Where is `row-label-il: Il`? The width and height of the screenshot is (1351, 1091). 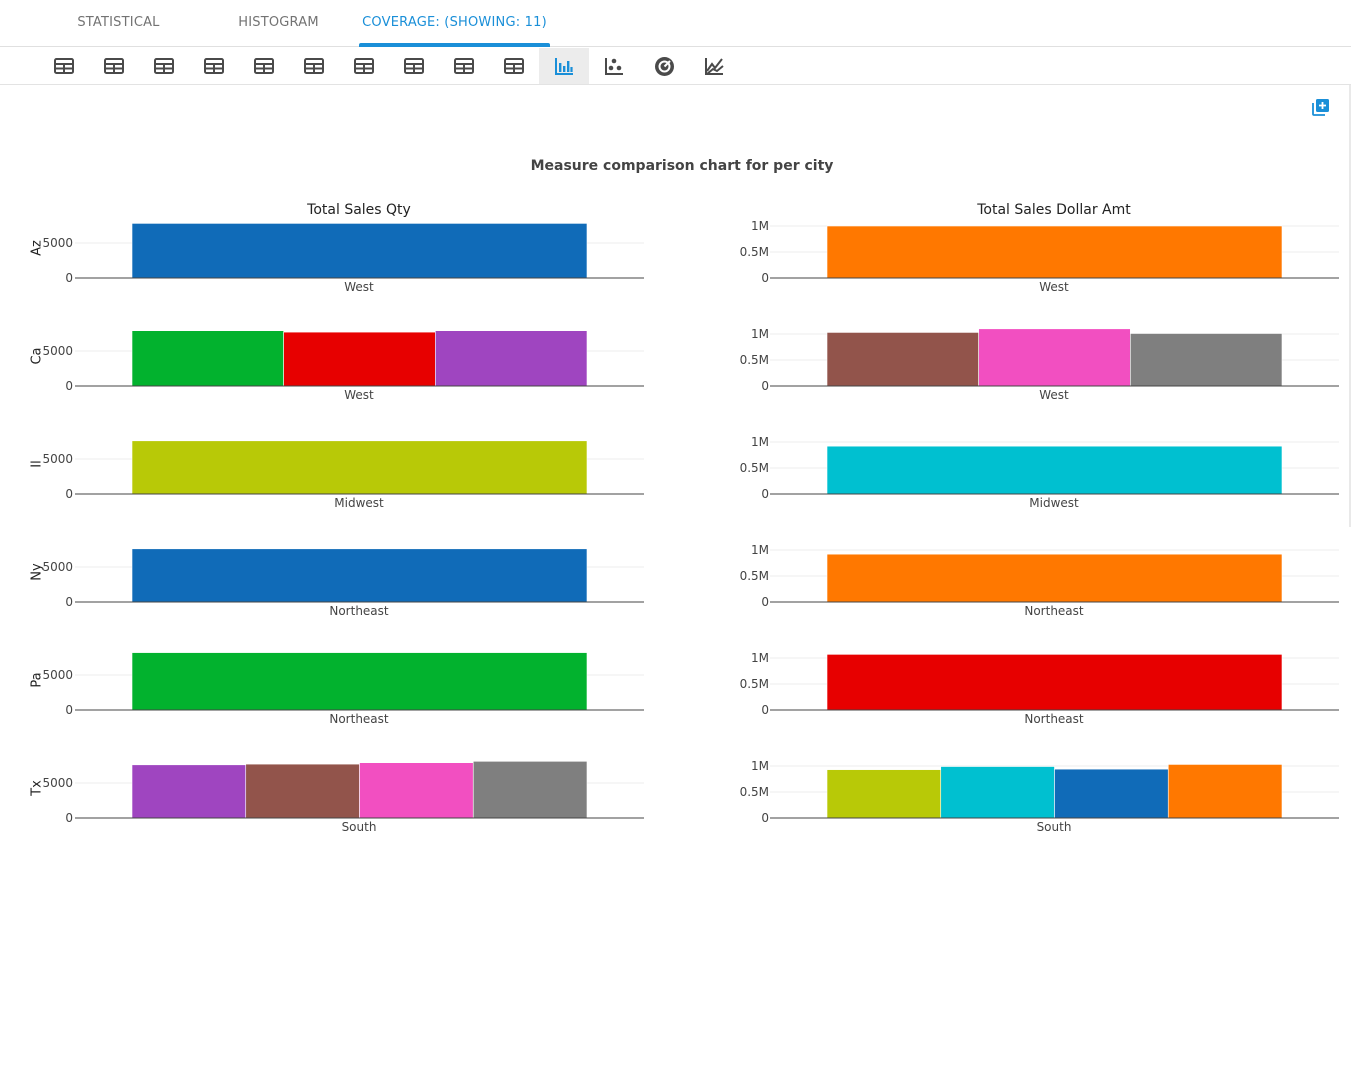 row-label-il: Il is located at coordinates (37, 463).